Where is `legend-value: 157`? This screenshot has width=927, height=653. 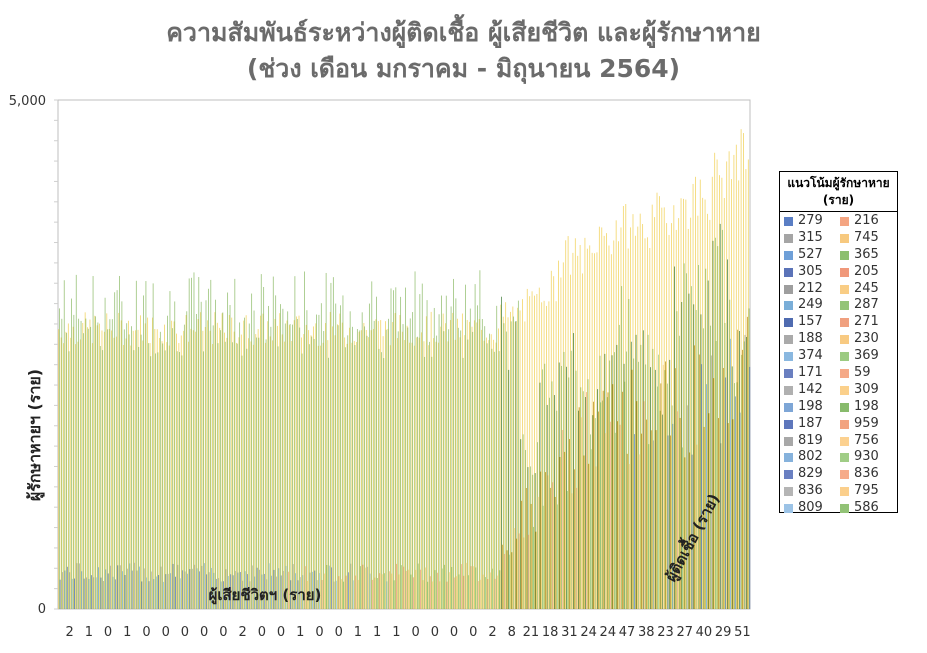 legend-value: 157 is located at coordinates (810, 322).